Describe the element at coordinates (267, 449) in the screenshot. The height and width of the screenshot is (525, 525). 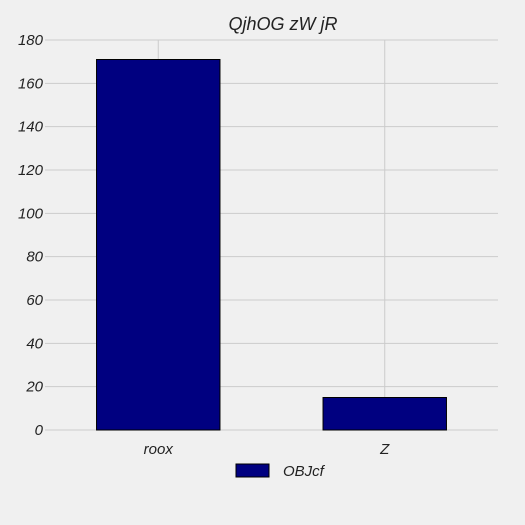
I see `x-axis-ticks: roox Z` at that location.